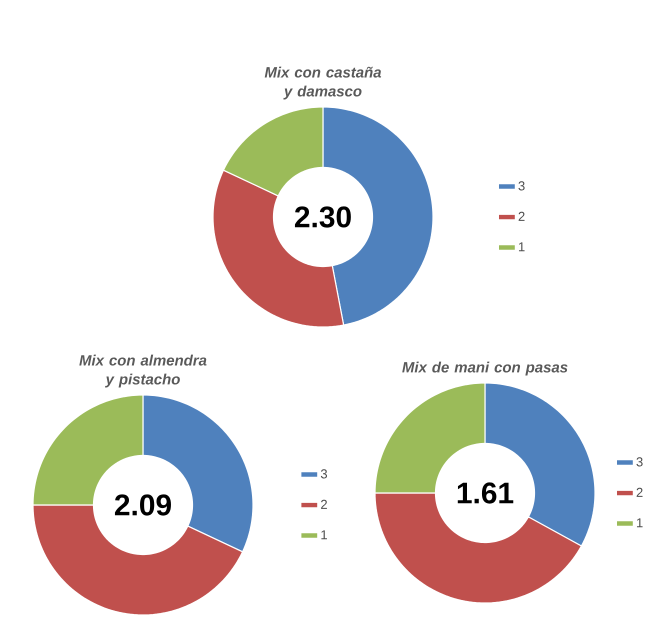  I want to click on text: 2.09, so click(142, 505).